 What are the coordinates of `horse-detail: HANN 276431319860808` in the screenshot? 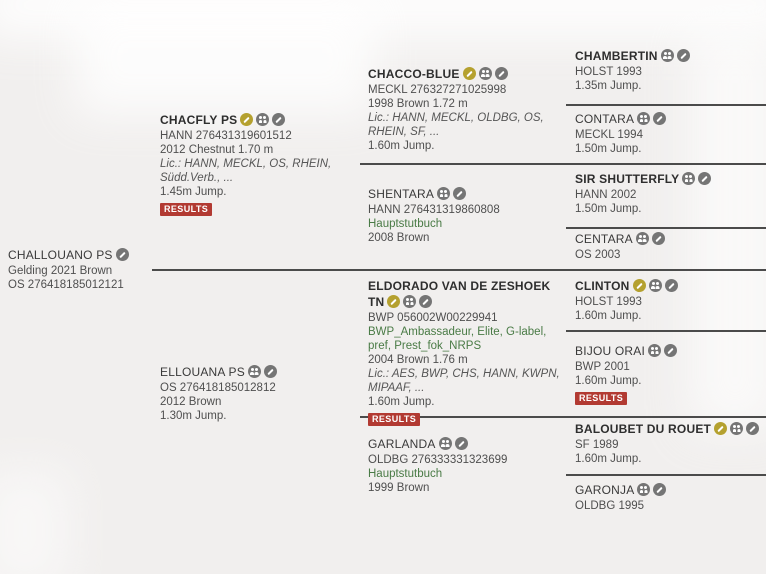 It's located at (434, 210).